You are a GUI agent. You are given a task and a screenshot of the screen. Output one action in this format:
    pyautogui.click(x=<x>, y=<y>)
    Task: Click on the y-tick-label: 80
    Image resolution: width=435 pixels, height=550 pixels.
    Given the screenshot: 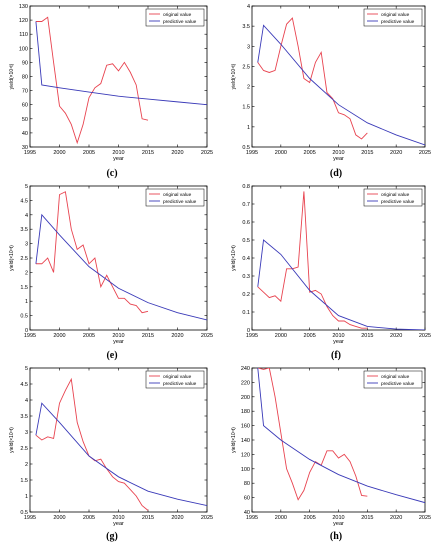 What is the action you would take?
    pyautogui.click(x=247, y=484)
    